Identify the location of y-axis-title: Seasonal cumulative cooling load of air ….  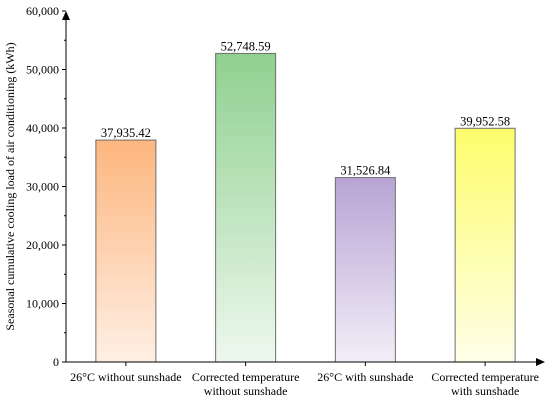
(10, 186).